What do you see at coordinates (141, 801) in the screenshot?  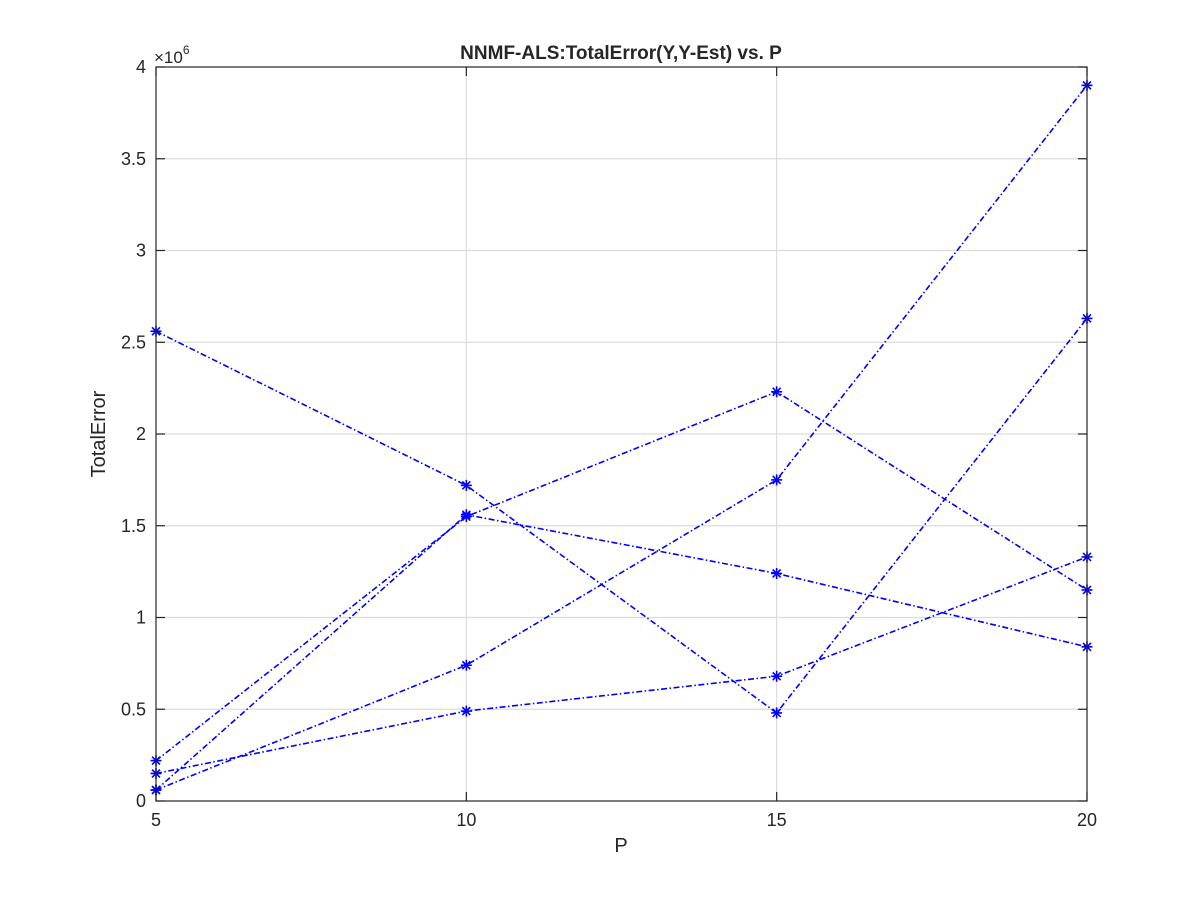 I see `y-tick-label: 0` at bounding box center [141, 801].